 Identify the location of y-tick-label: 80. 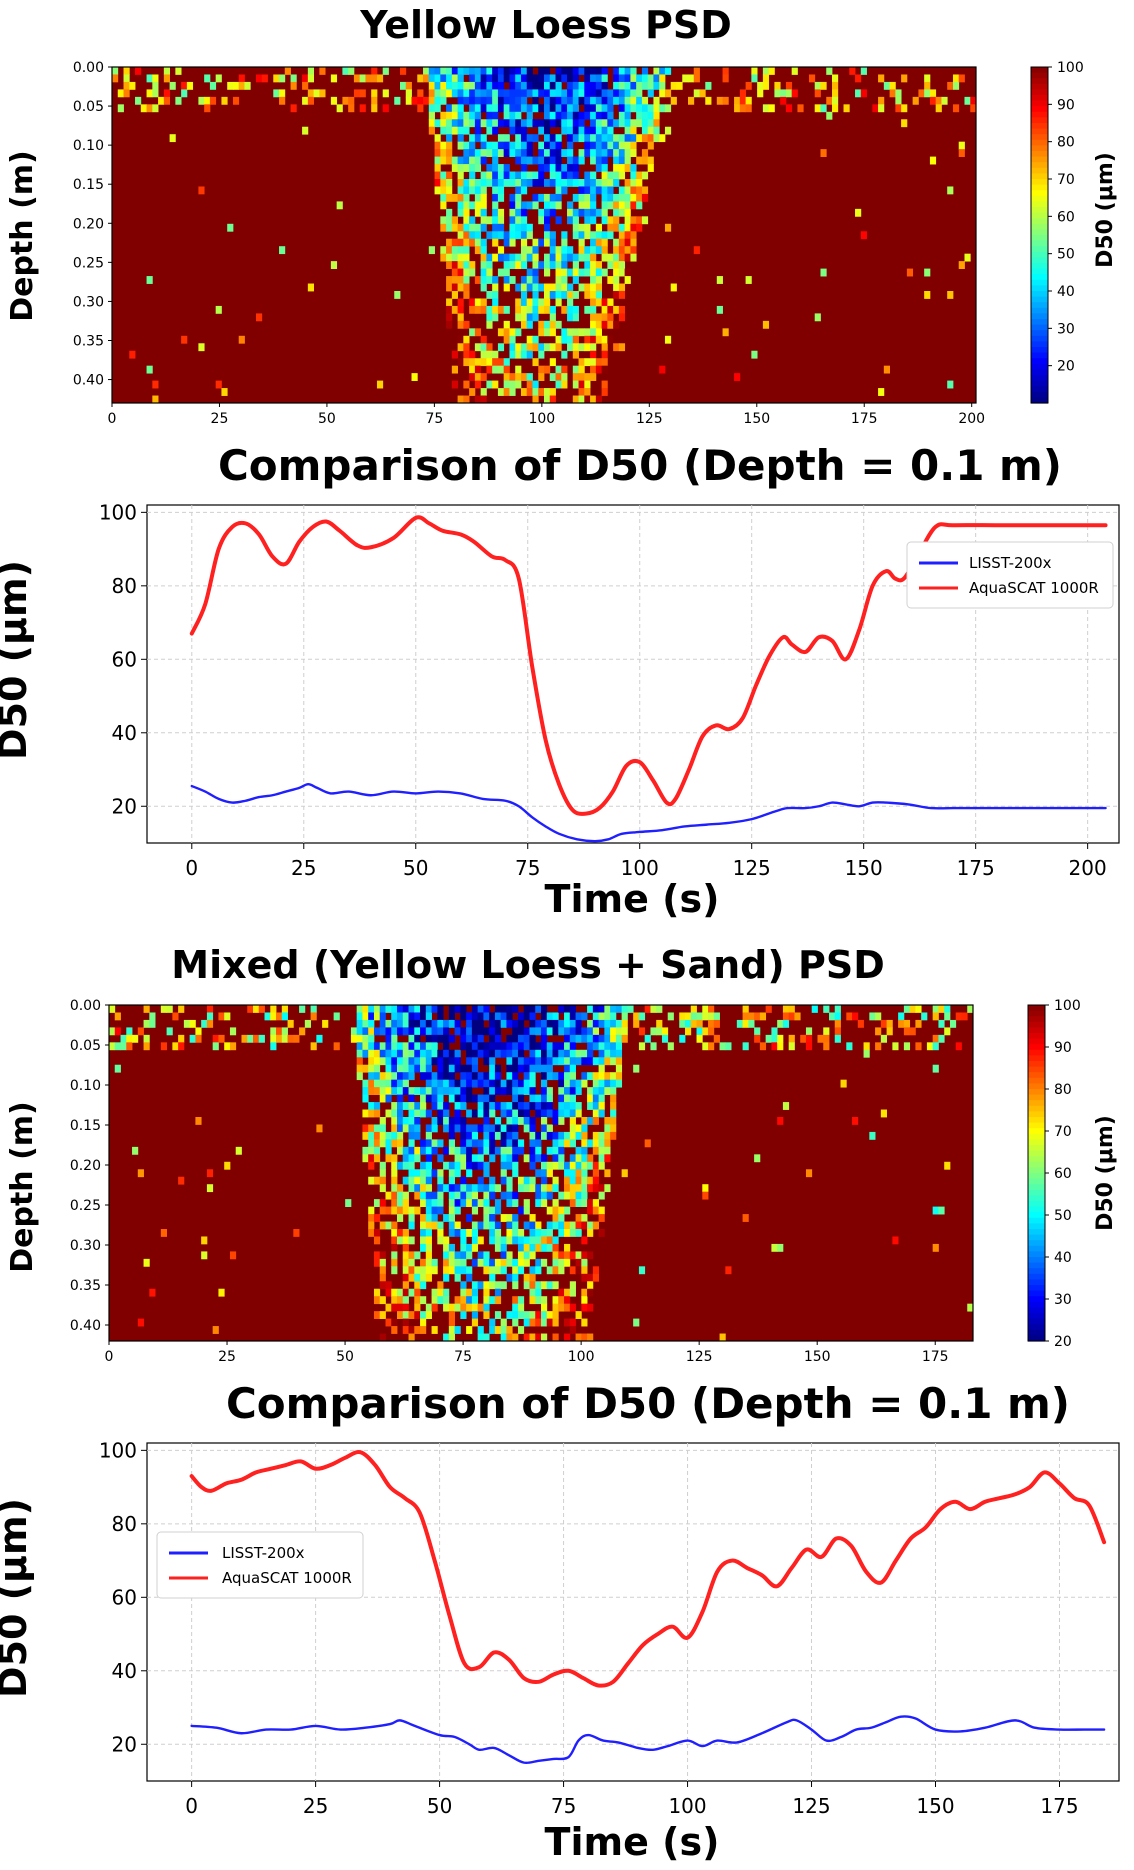
(124, 586).